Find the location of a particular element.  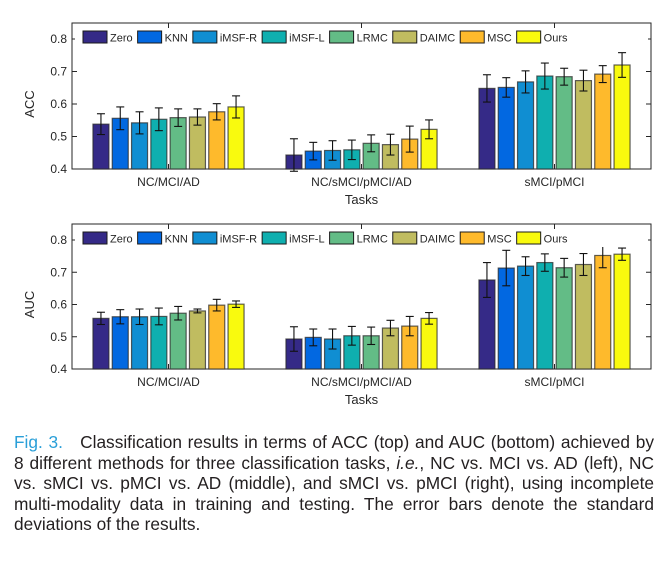

figure-label: Fig. 3. is located at coordinates (38, 442).